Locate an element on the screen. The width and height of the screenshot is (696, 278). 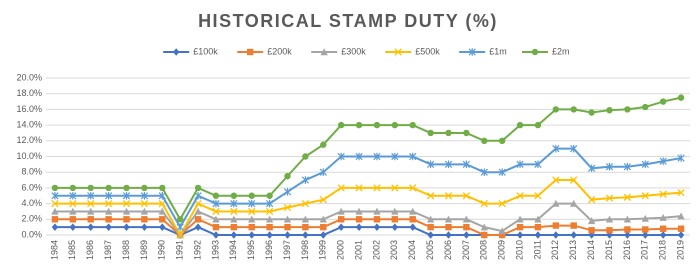
x-tick-label: 1985 is located at coordinates (72, 250).